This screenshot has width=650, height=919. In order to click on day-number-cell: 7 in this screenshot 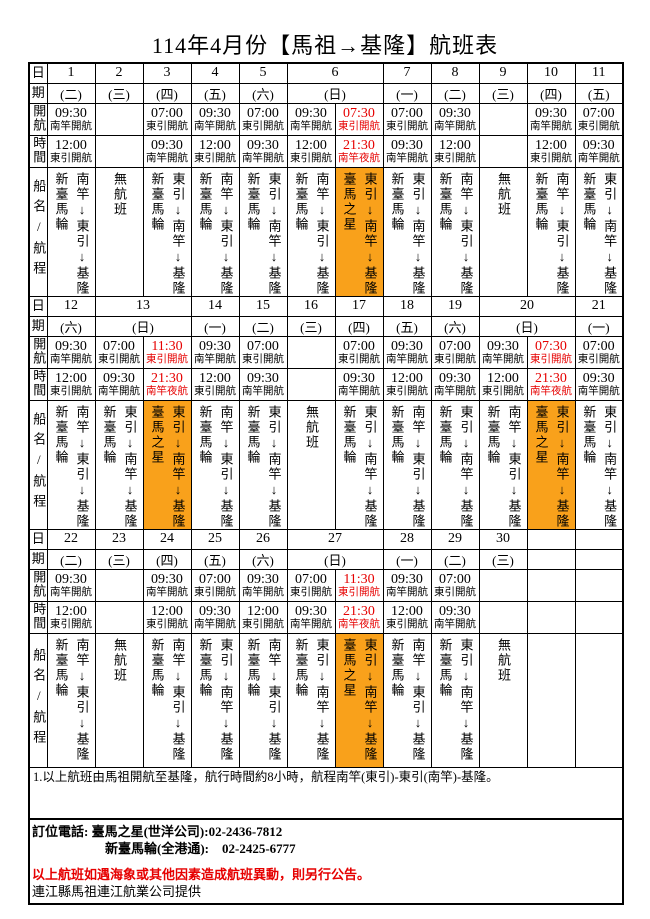, I will do `click(407, 73)`.